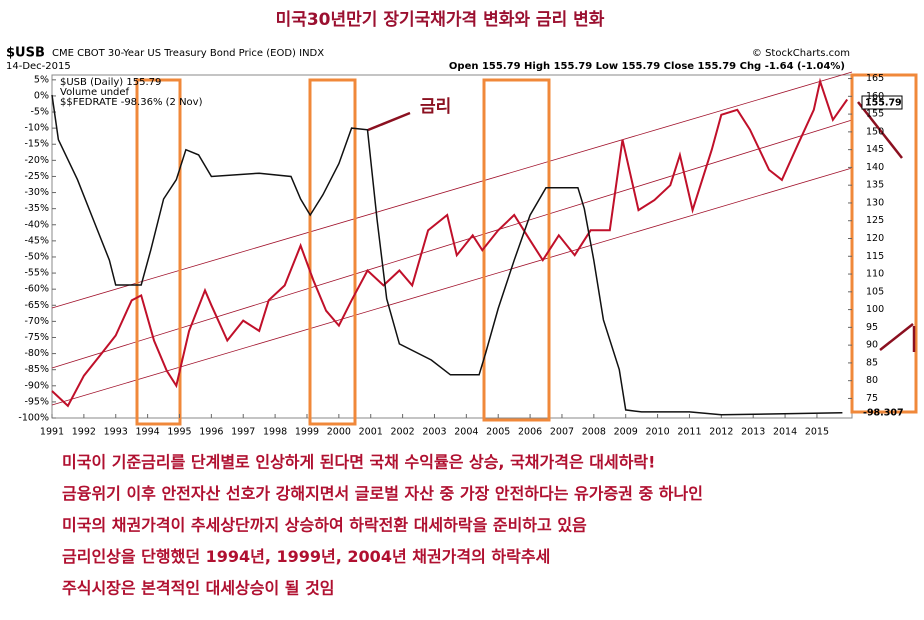  Describe the element at coordinates (36, 337) in the screenshot. I see `y-tick-label: -75%` at that location.